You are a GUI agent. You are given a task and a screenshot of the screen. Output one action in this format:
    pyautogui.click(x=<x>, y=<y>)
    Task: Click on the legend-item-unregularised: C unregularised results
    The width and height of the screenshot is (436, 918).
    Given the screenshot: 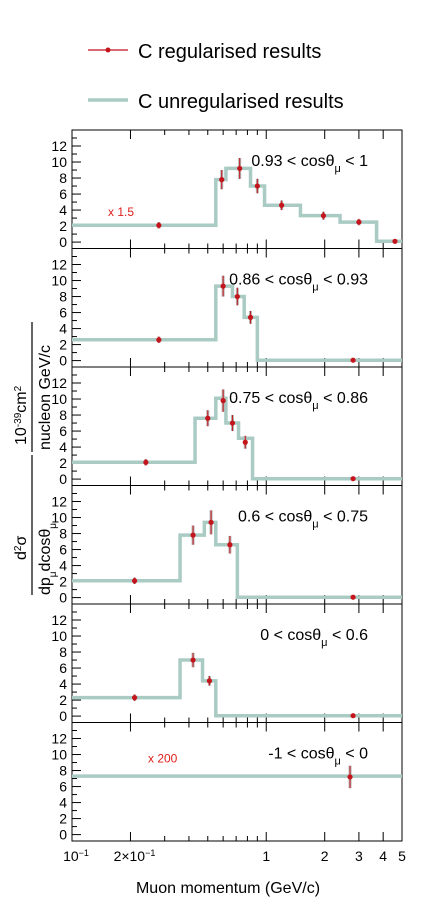 What is the action you would take?
    pyautogui.click(x=216, y=102)
    